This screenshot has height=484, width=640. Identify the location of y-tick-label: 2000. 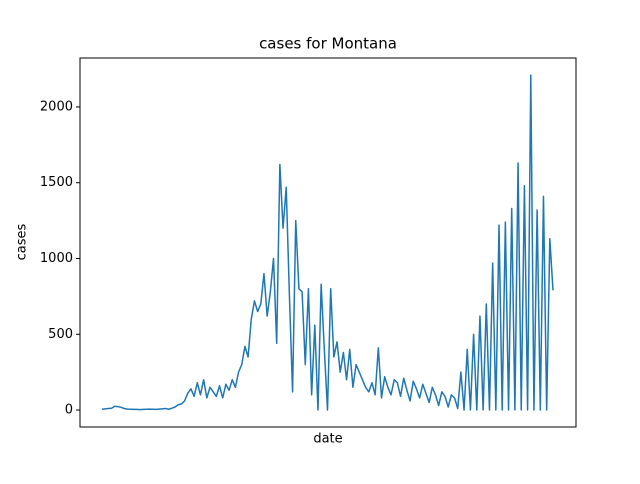
(56, 106).